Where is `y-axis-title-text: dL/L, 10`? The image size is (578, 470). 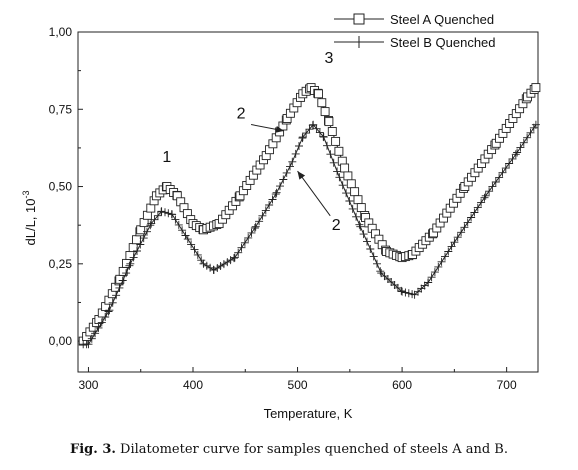
y-axis-title-text: dL/L, 10 is located at coordinates (30, 222).